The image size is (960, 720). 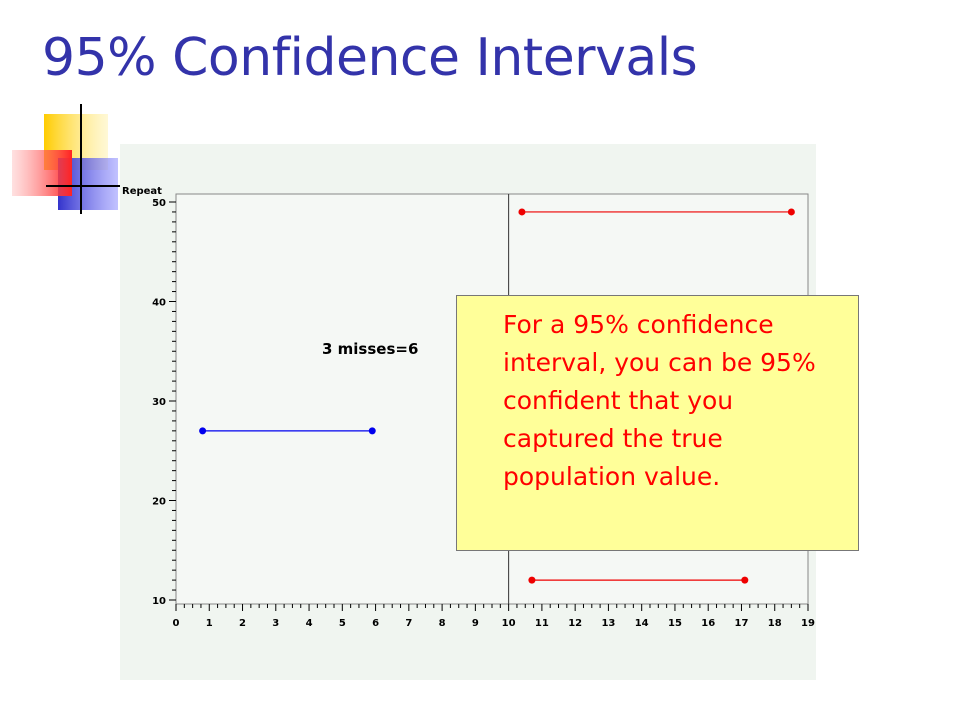 I want to click on x-tick-label: 1, so click(x=209, y=623).